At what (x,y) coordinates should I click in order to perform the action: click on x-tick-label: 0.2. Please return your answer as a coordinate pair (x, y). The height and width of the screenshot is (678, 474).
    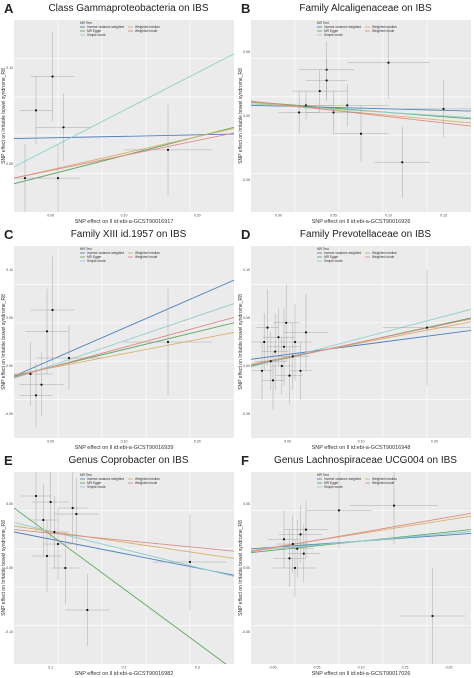
    Looking at the image, I should click on (124, 668).